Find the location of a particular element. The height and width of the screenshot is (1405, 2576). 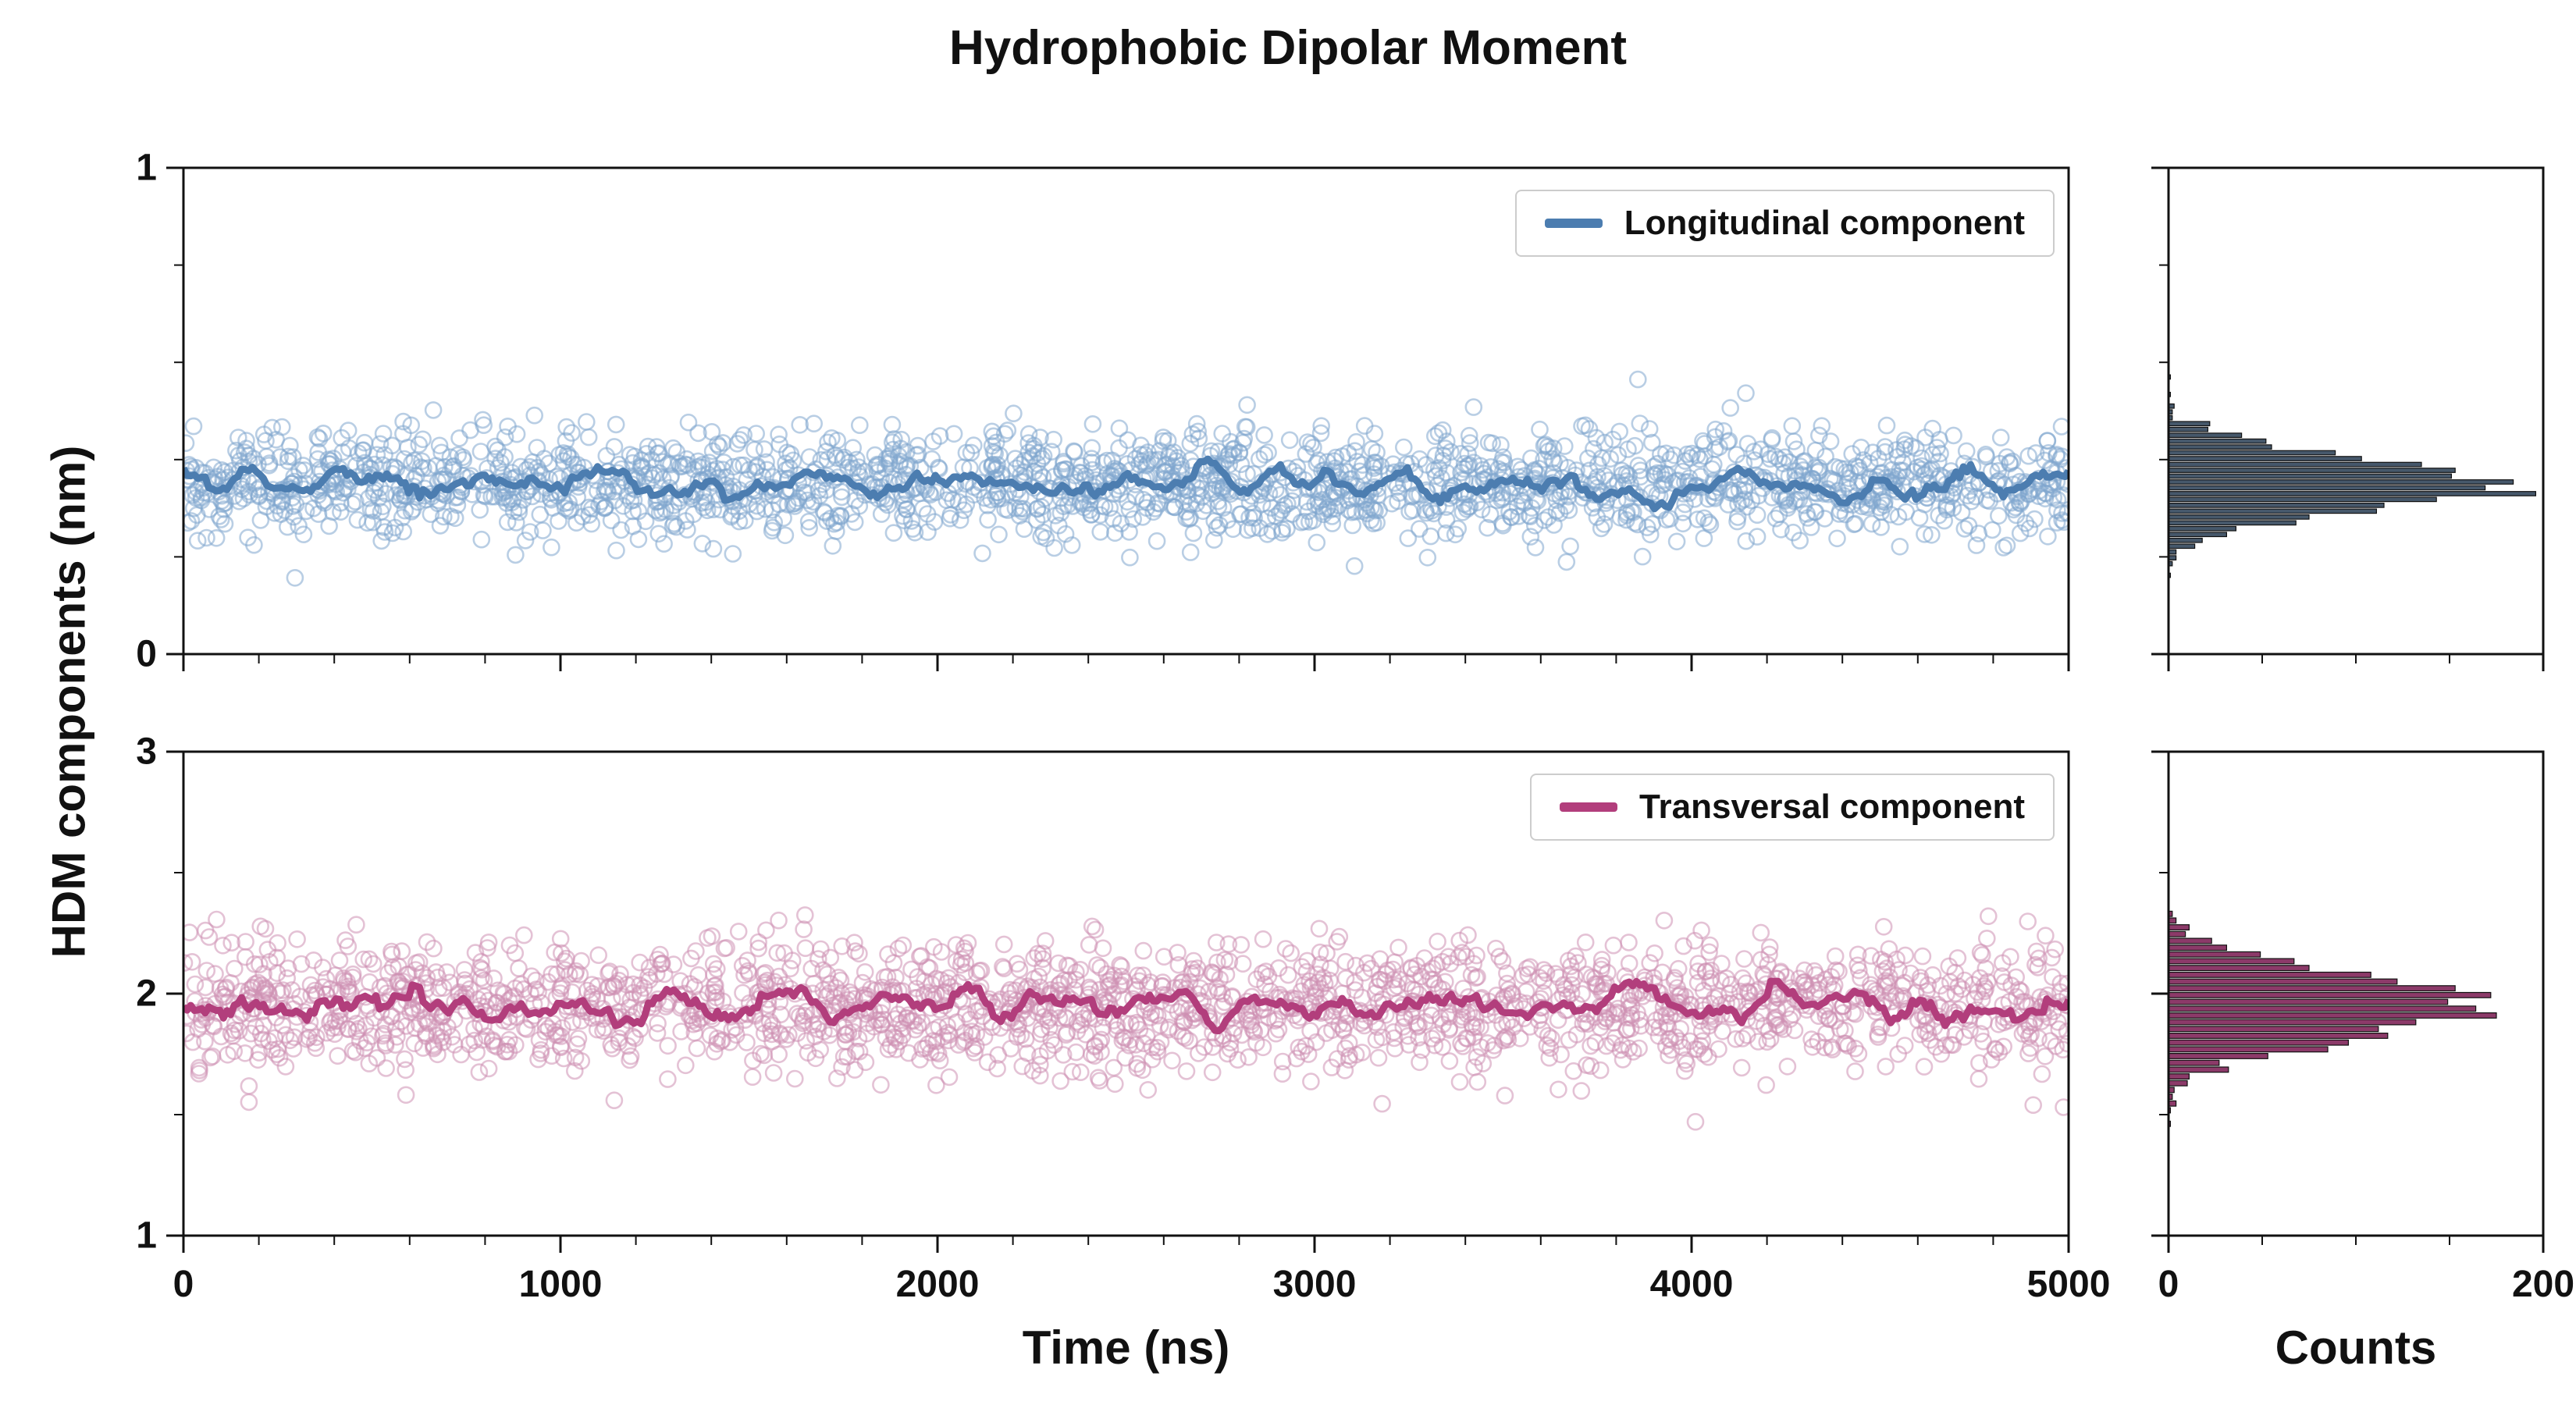

x-axis-label: Time (ns) is located at coordinates (1126, 1348).